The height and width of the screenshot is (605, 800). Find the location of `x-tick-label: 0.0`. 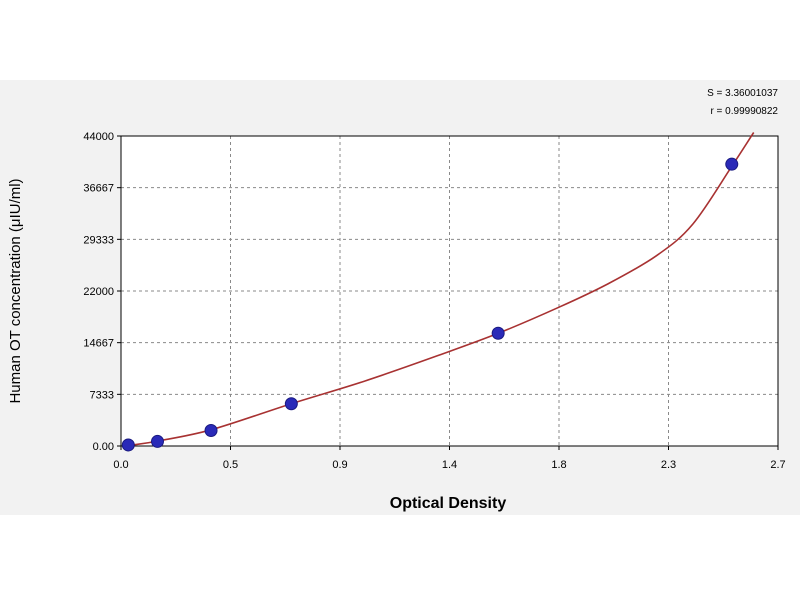

x-tick-label: 0.0 is located at coordinates (120, 465).